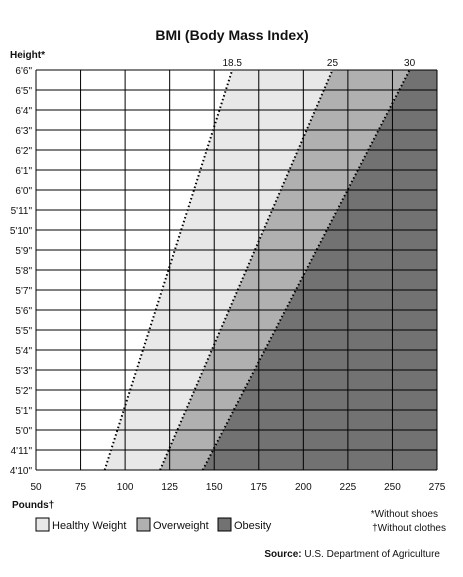  I want to click on legend-label-obesity: Obesity, so click(253, 526).